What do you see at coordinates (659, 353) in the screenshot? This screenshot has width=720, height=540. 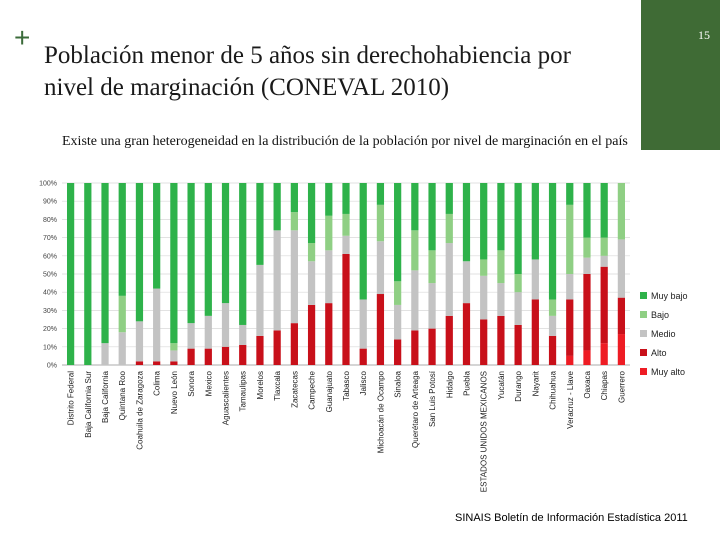 I see `legend-label: Alto` at bounding box center [659, 353].